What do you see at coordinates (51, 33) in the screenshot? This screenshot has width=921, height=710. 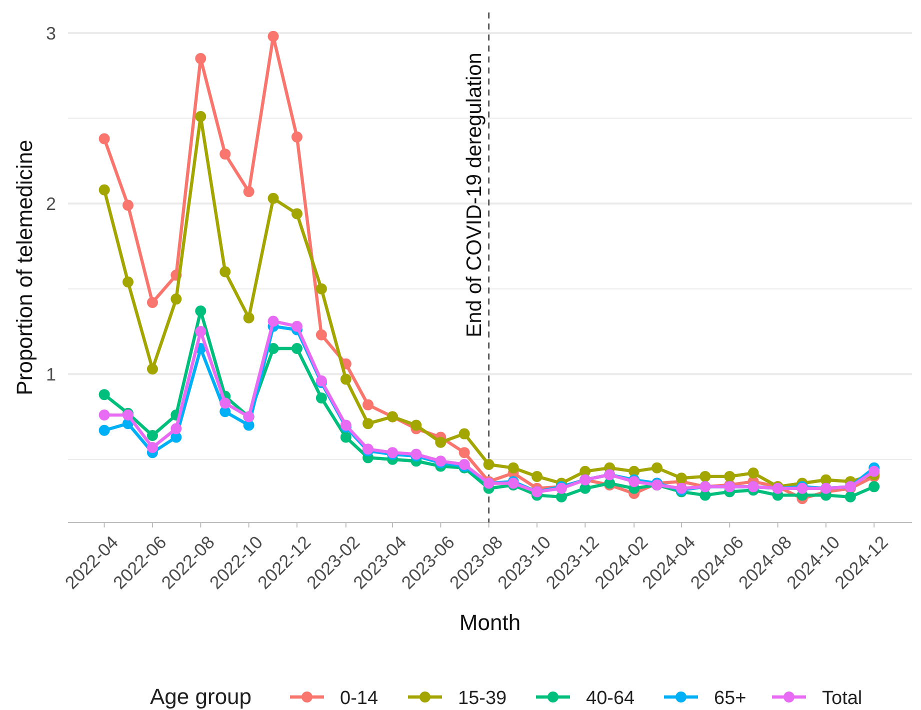 I see `y-tick-label: 3` at bounding box center [51, 33].